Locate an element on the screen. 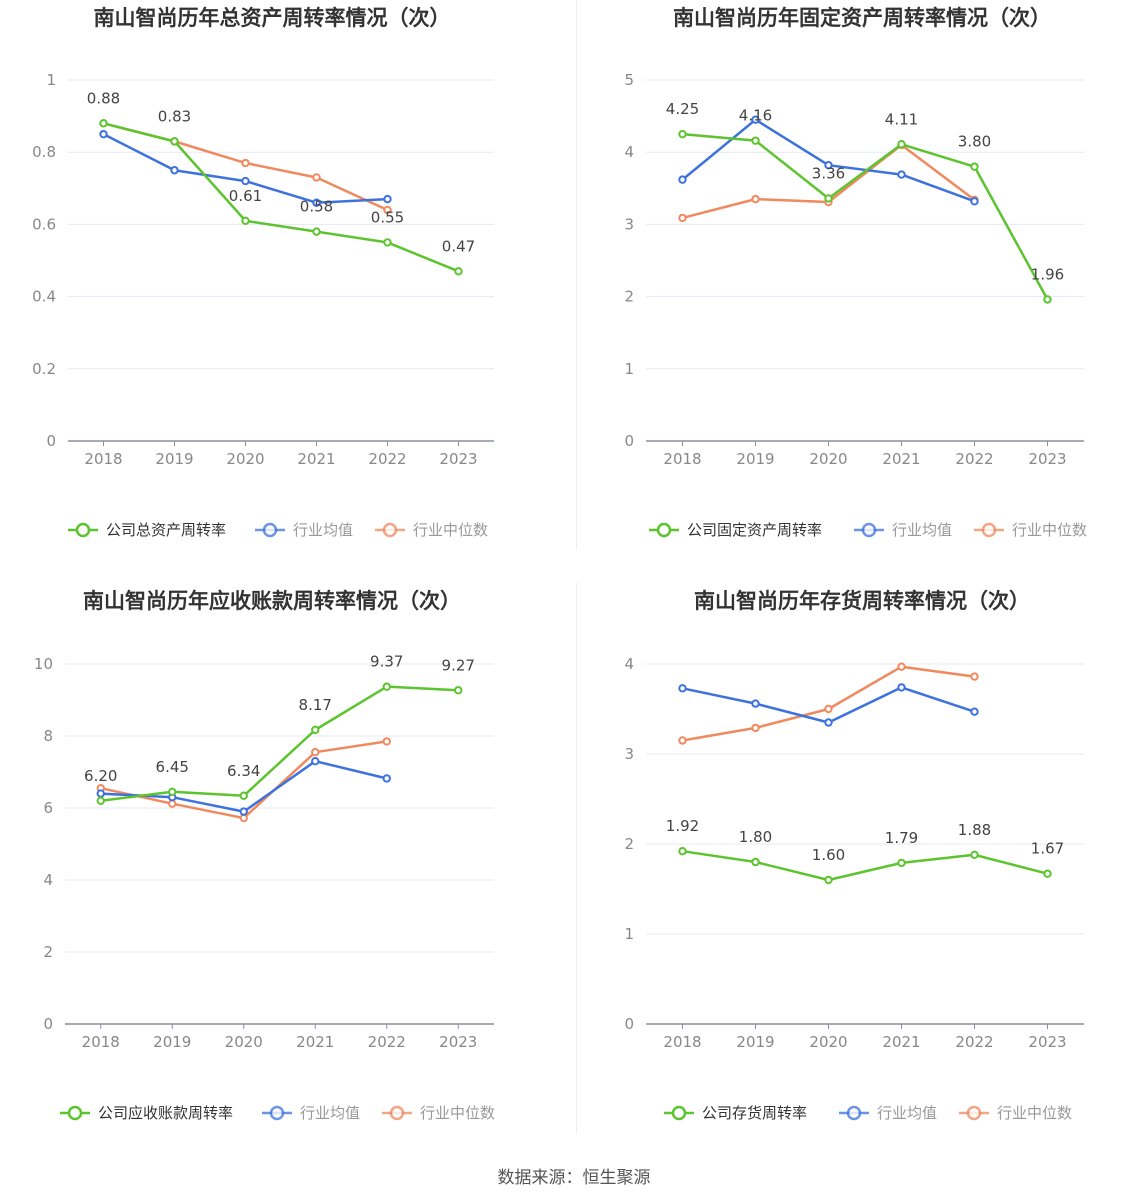 Image resolution: width=1148 pixels, height=1202 pixels. y-tick-label: 0.8 is located at coordinates (44, 152).